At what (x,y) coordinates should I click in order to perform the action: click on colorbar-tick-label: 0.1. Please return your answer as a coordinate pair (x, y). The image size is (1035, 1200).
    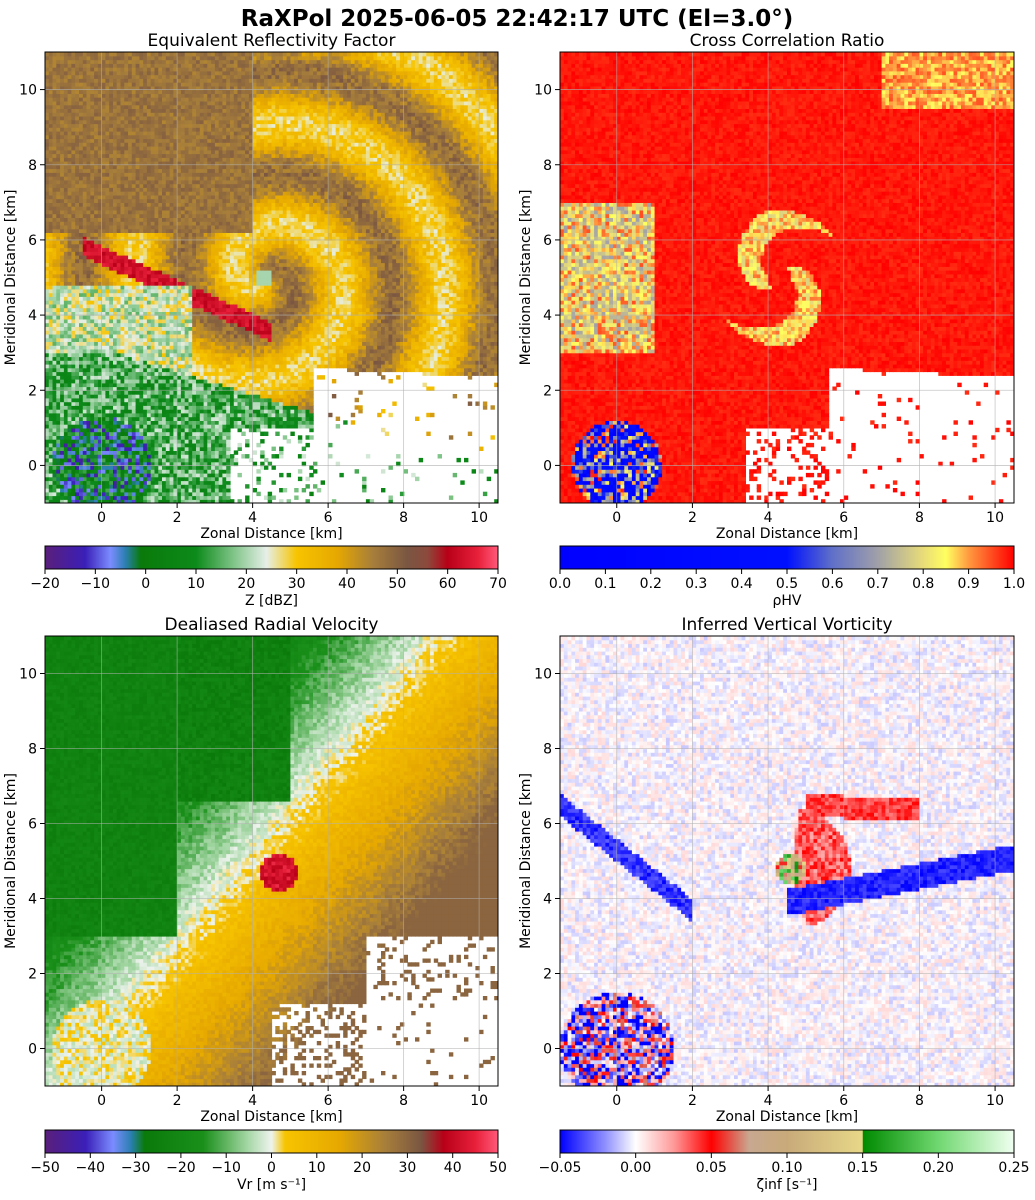
    Looking at the image, I should click on (605, 584).